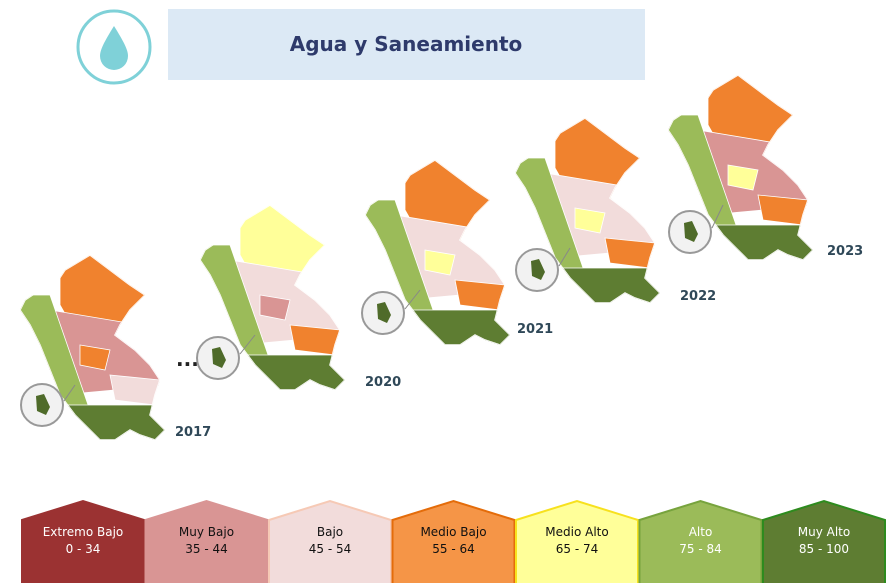 The height and width of the screenshot is (583, 890). I want to click on legend-range: 35 - 44, so click(206, 549).